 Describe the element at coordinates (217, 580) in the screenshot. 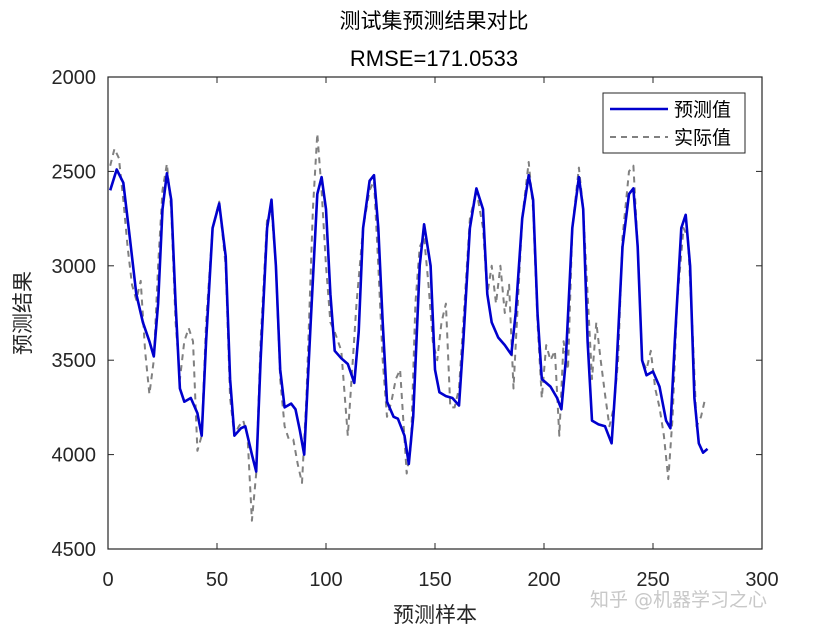

I see `x-tick-label: 50` at that location.